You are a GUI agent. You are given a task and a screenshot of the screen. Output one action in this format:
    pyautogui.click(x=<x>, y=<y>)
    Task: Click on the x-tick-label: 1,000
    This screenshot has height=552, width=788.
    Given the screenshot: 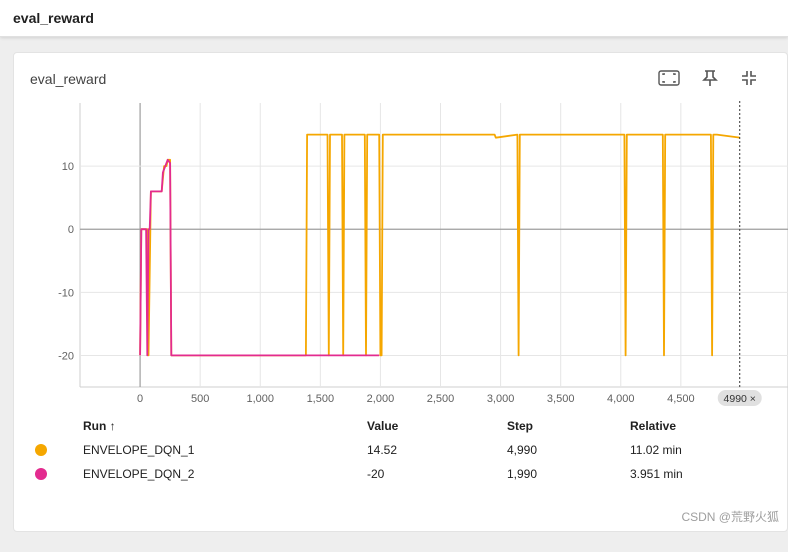 What is the action you would take?
    pyautogui.click(x=260, y=399)
    